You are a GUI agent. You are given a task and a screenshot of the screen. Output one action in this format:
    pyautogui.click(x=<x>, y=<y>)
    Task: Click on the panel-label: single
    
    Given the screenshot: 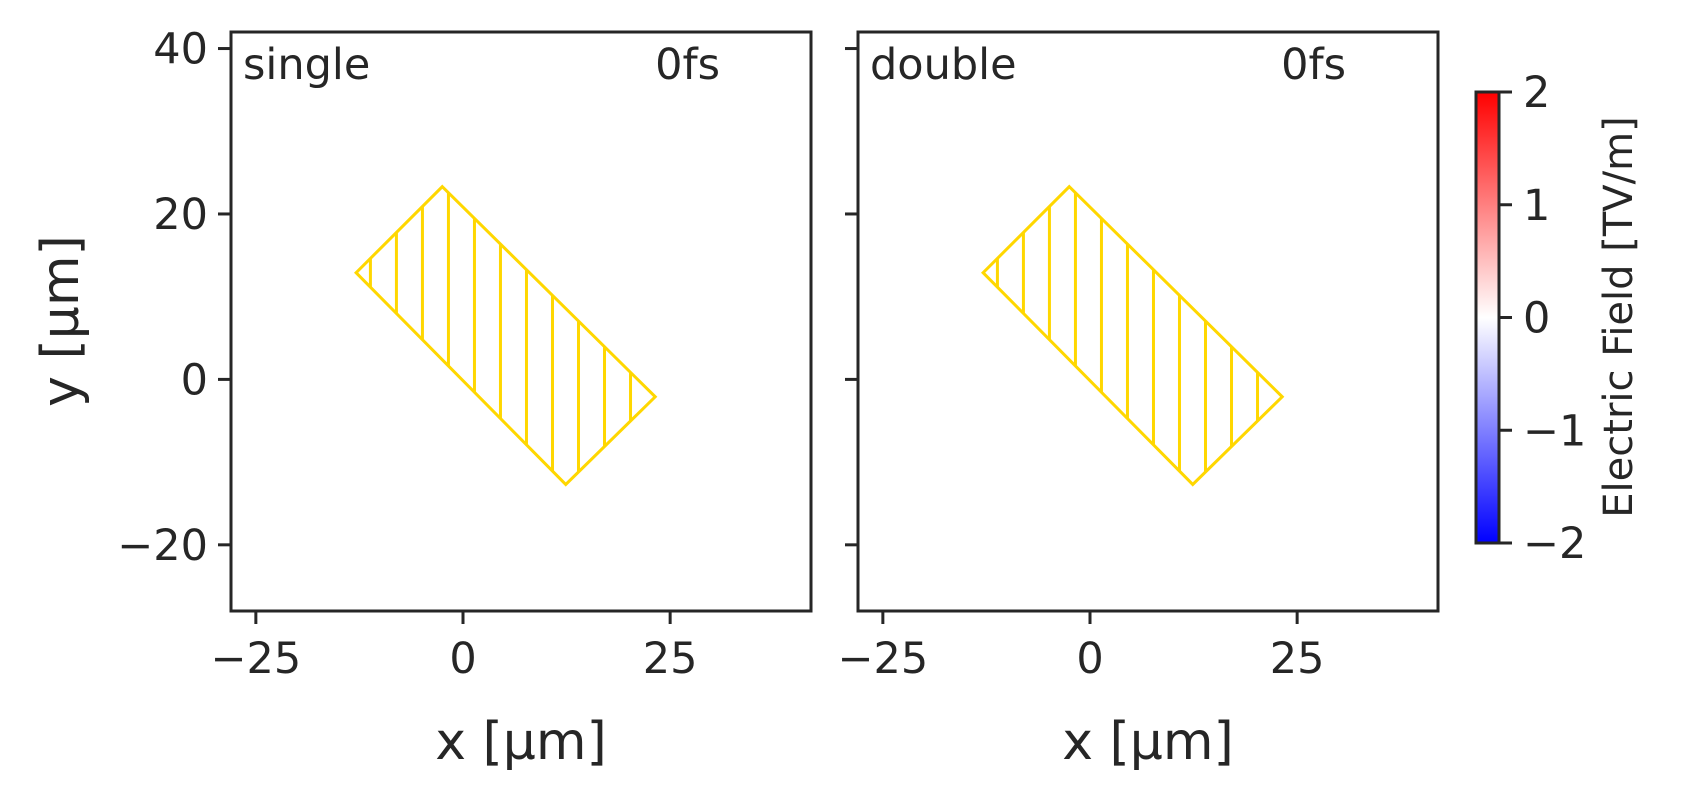 What is the action you would take?
    pyautogui.click(x=306, y=65)
    